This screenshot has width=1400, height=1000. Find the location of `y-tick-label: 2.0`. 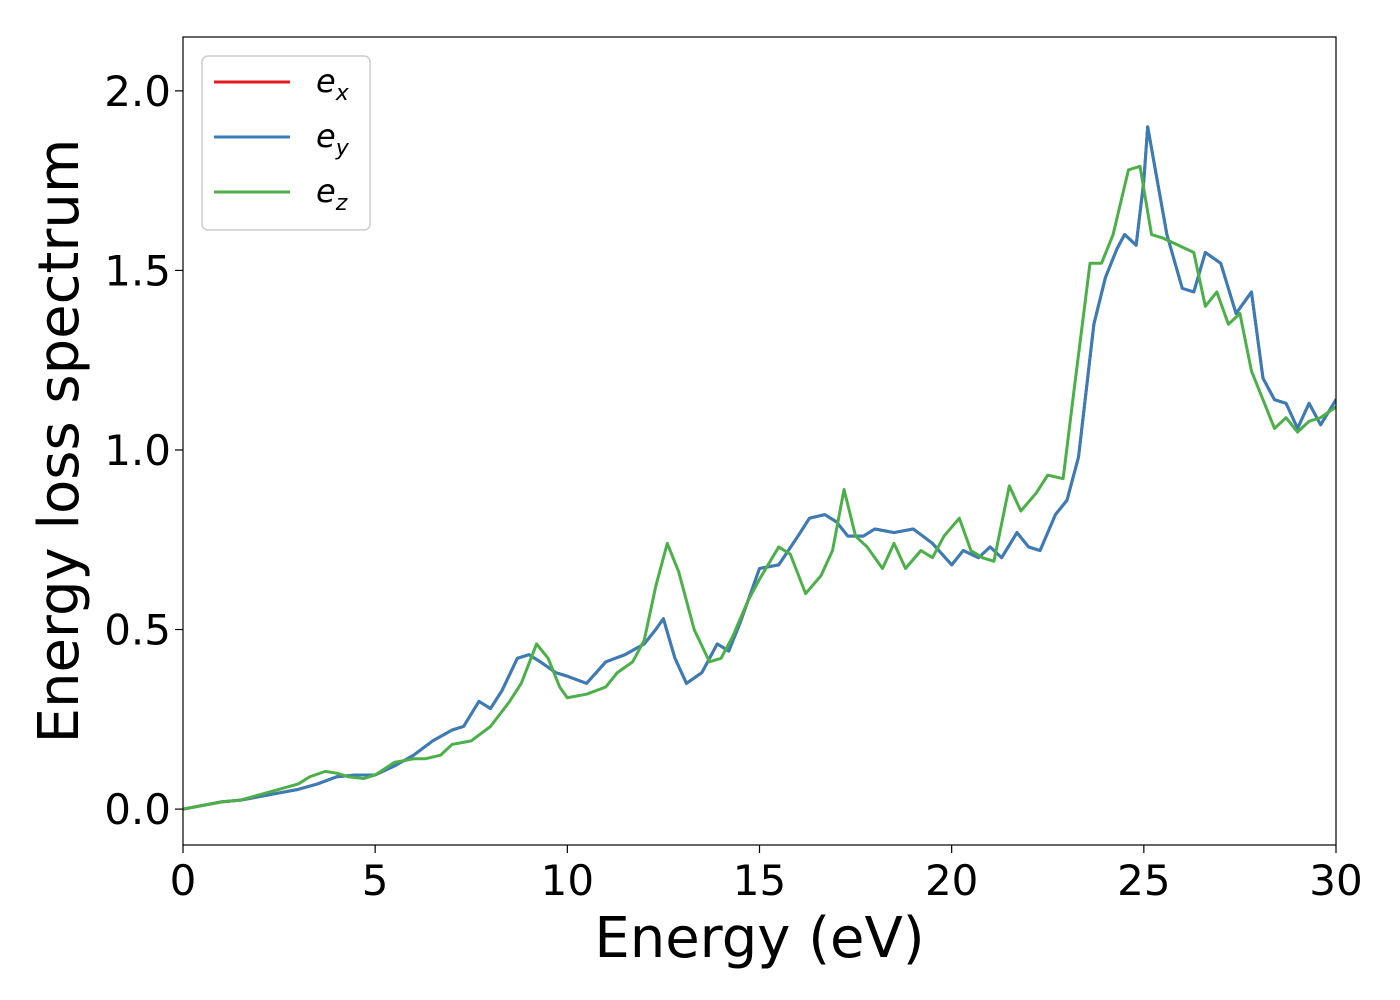

y-tick-label: 2.0 is located at coordinates (137, 91).